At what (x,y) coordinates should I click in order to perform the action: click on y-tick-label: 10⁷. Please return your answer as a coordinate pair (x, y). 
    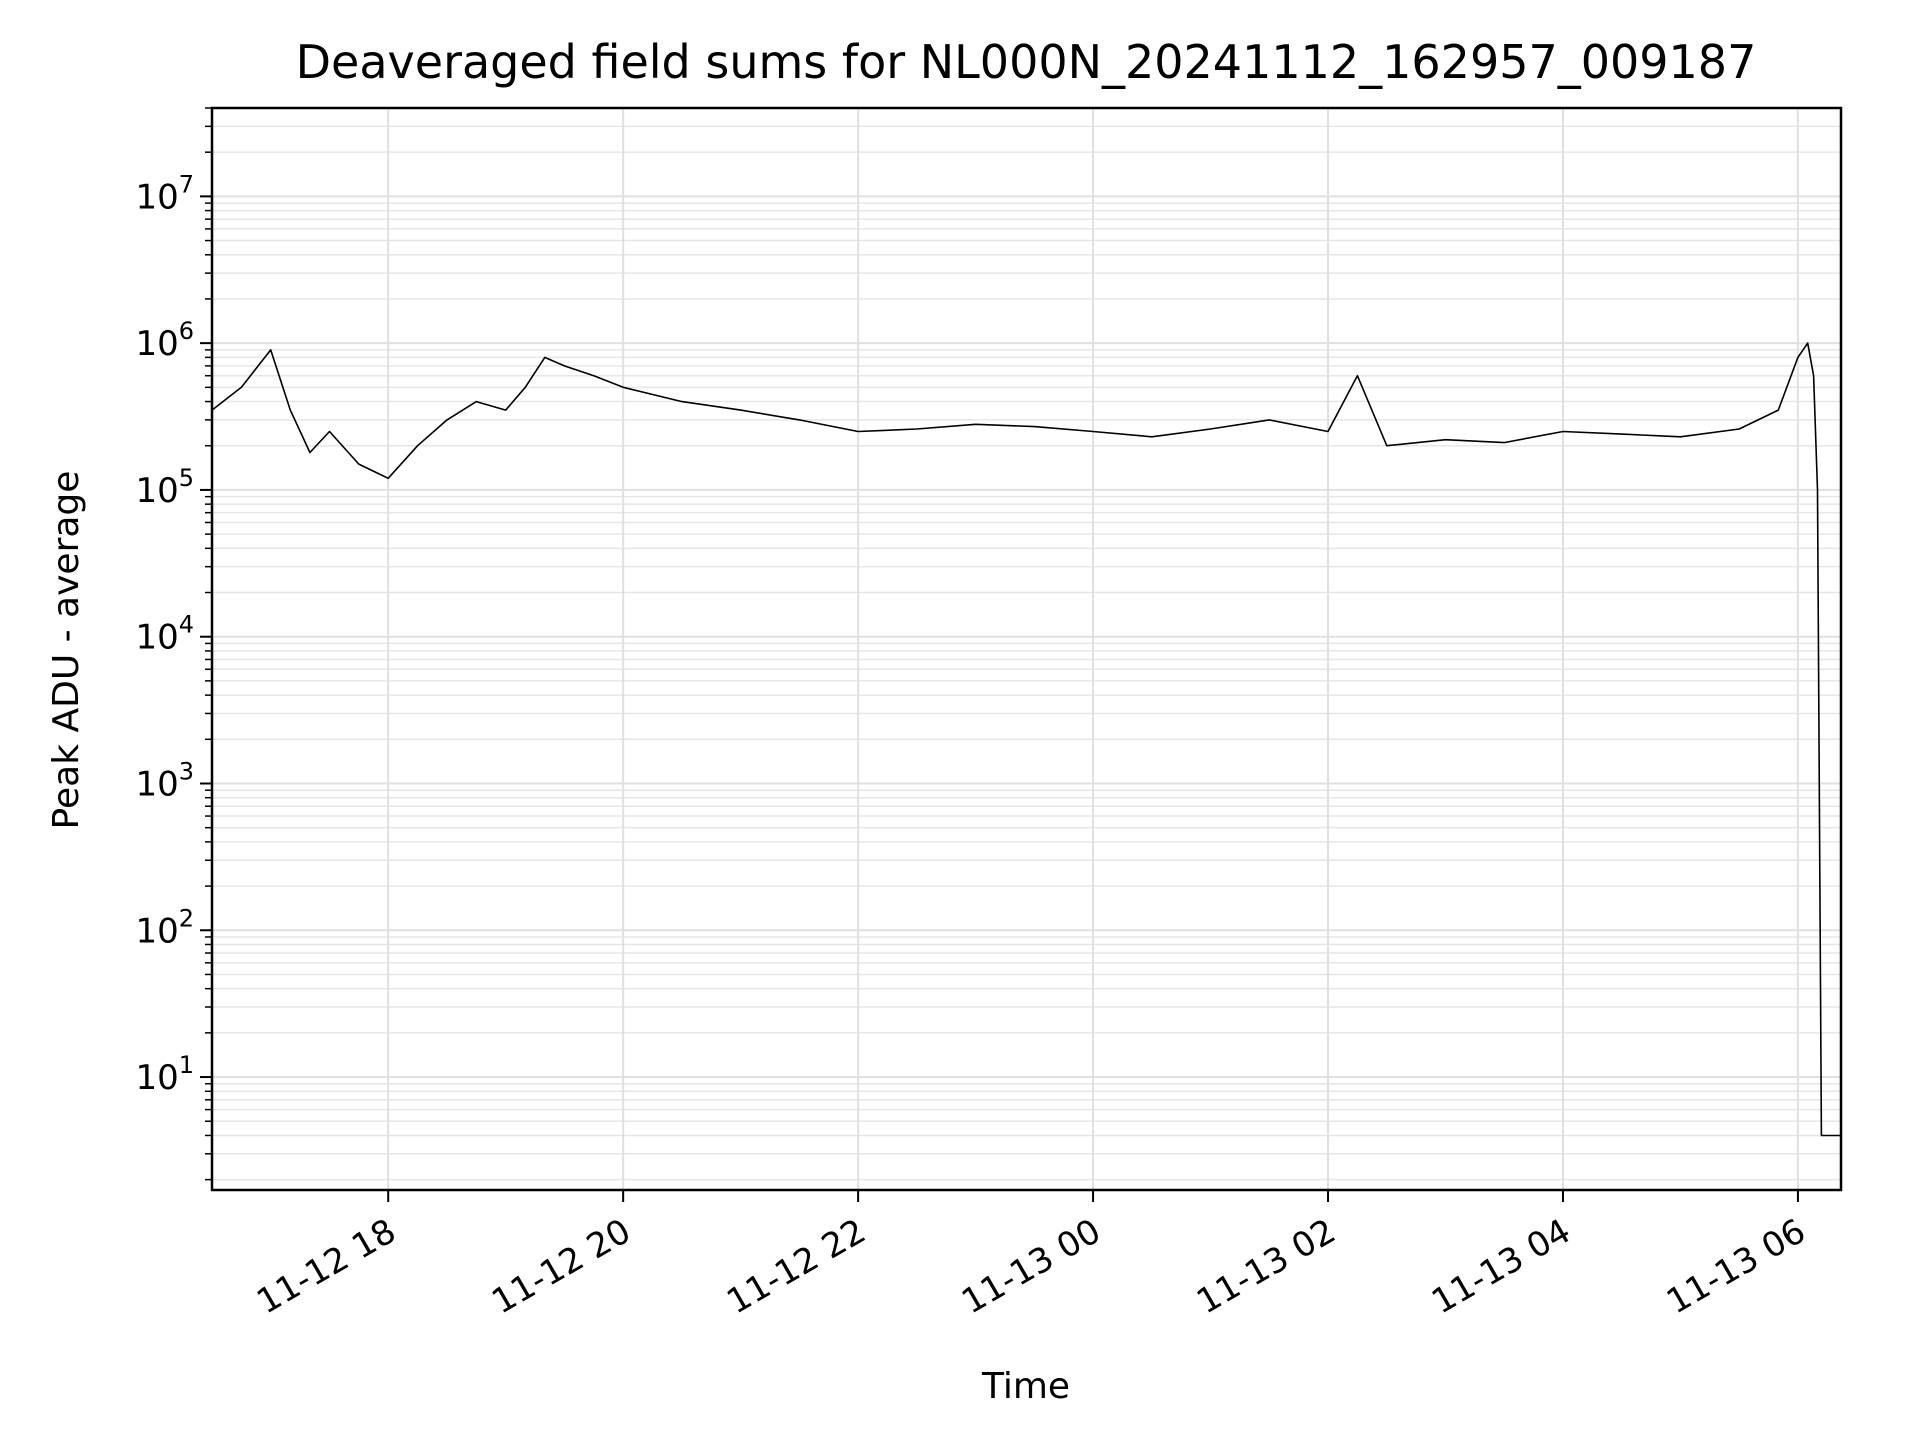
    Looking at the image, I should click on (164, 193).